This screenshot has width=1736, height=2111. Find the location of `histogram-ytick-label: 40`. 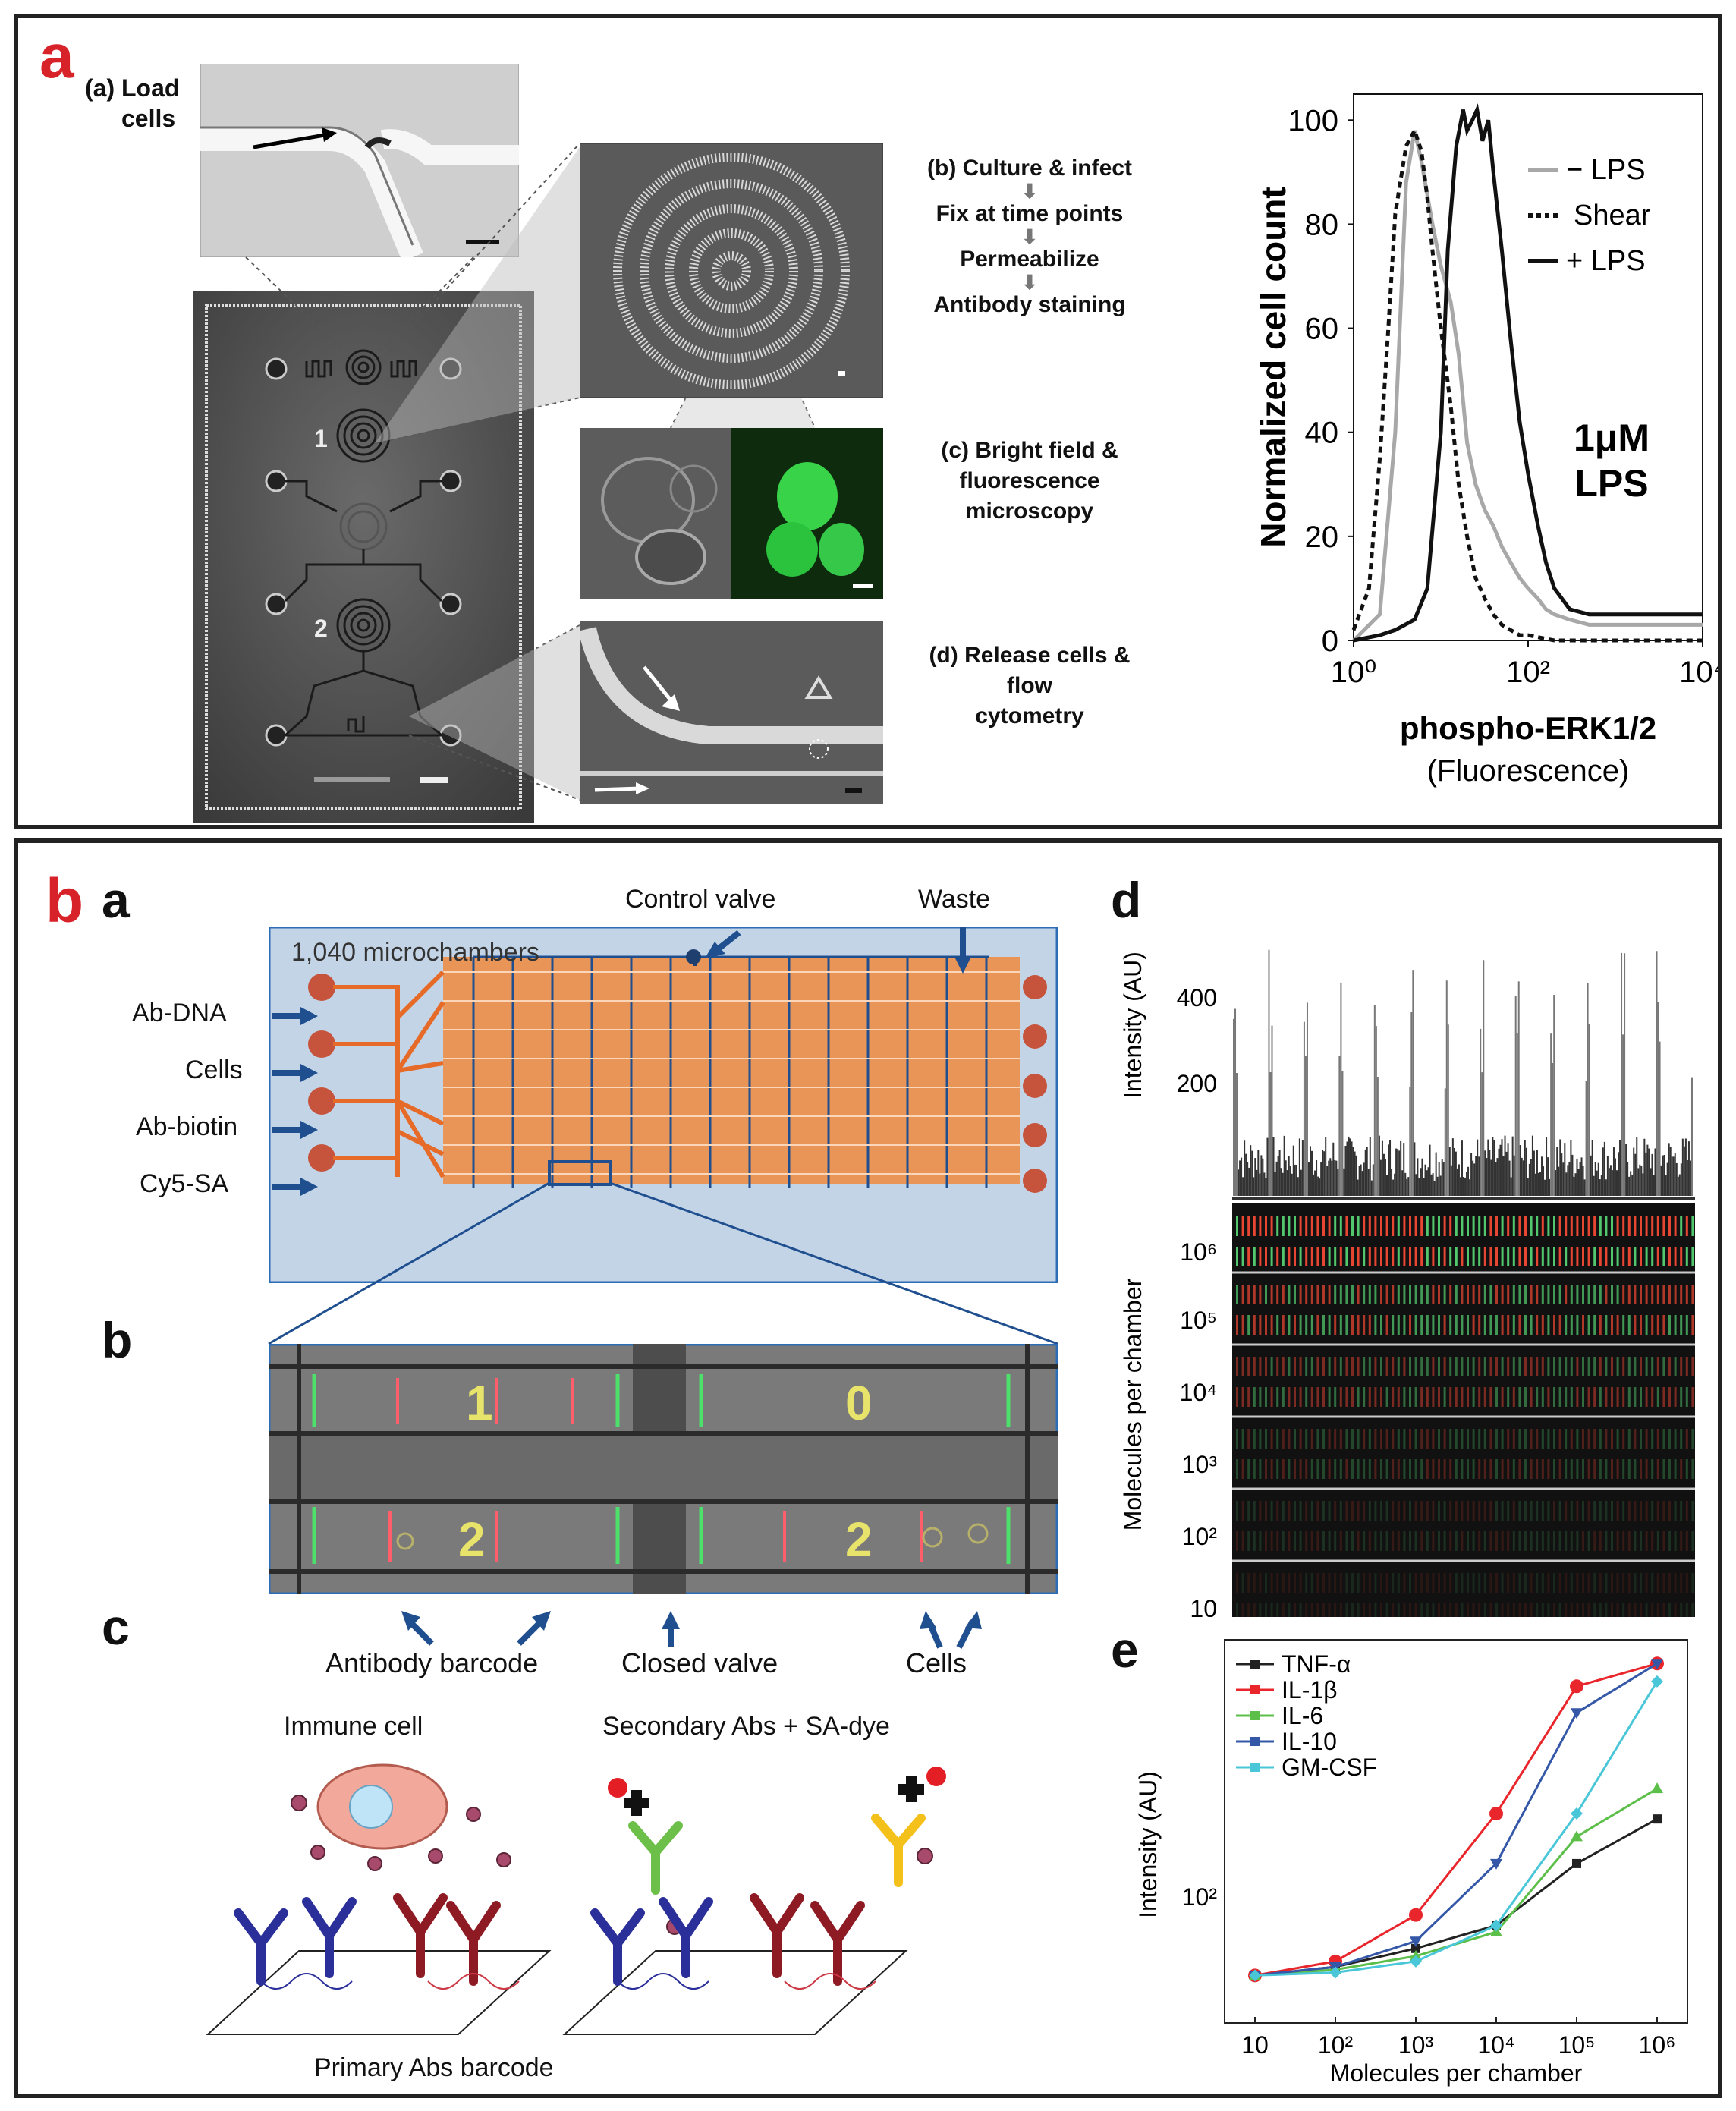

histogram-ytick-label: 40 is located at coordinates (1322, 433).